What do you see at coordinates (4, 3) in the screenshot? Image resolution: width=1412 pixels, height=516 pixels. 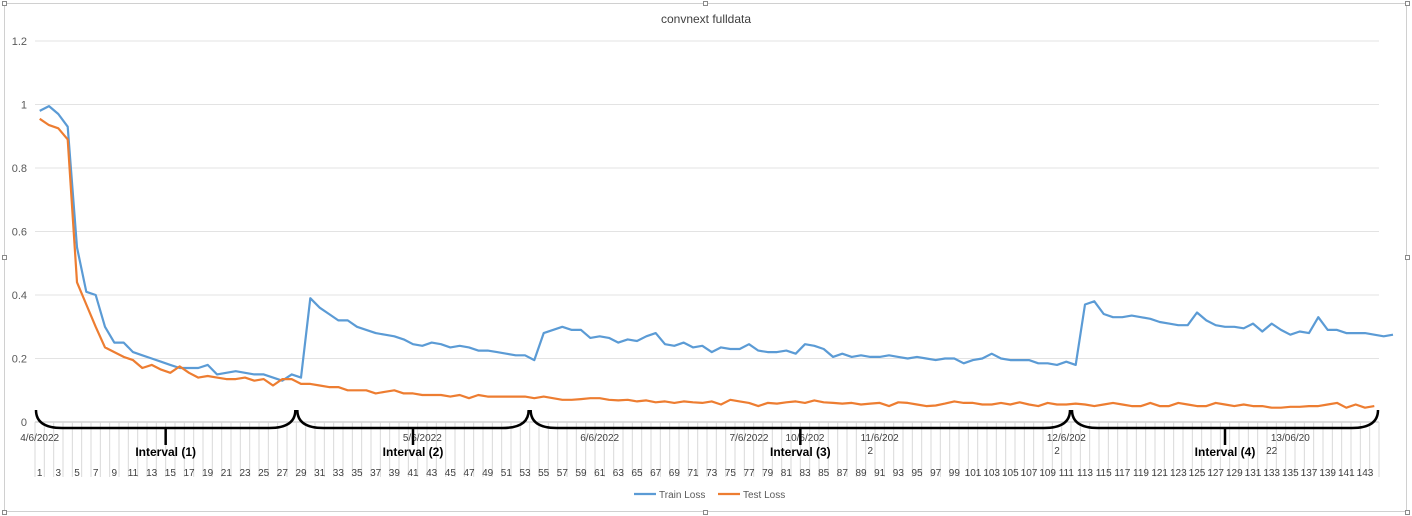 I see `resize-handle-top-left` at bounding box center [4, 3].